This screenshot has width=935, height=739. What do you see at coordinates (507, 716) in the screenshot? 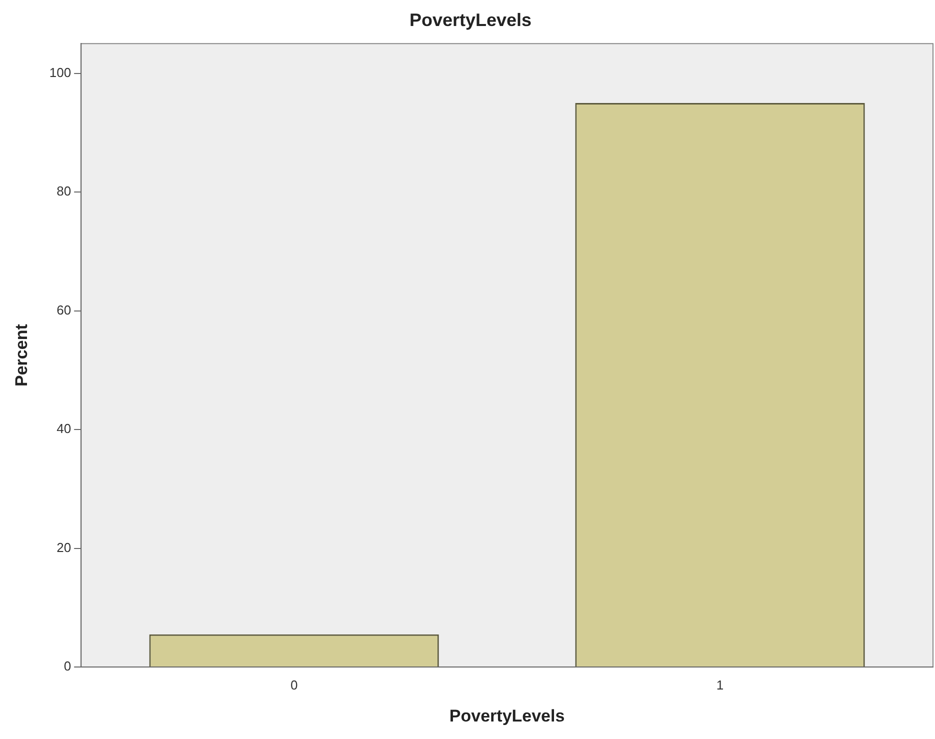
I see `x-axis-title: PovertyLevels` at bounding box center [507, 716].